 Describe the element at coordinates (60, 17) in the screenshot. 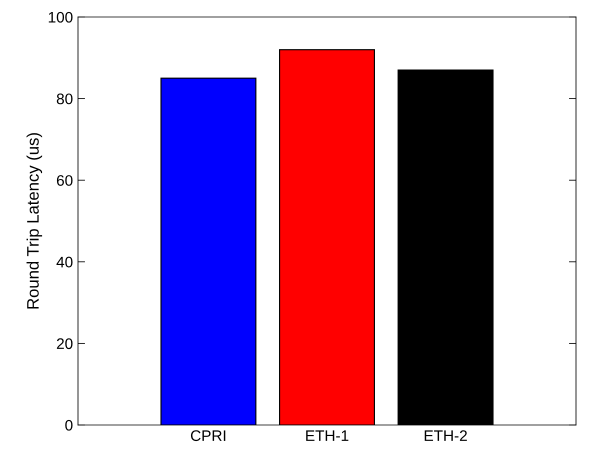

I see `y-tick-label: 100` at that location.